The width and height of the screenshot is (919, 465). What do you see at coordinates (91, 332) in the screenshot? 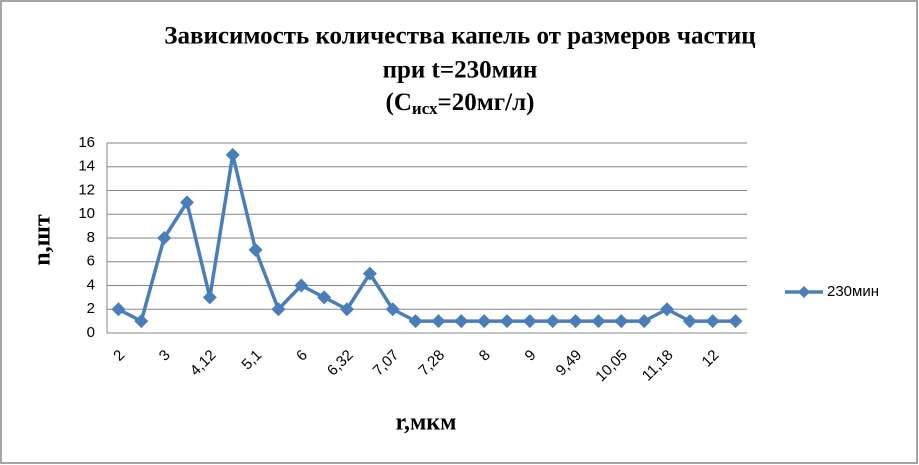
I see `y-tick-label: 0` at bounding box center [91, 332].